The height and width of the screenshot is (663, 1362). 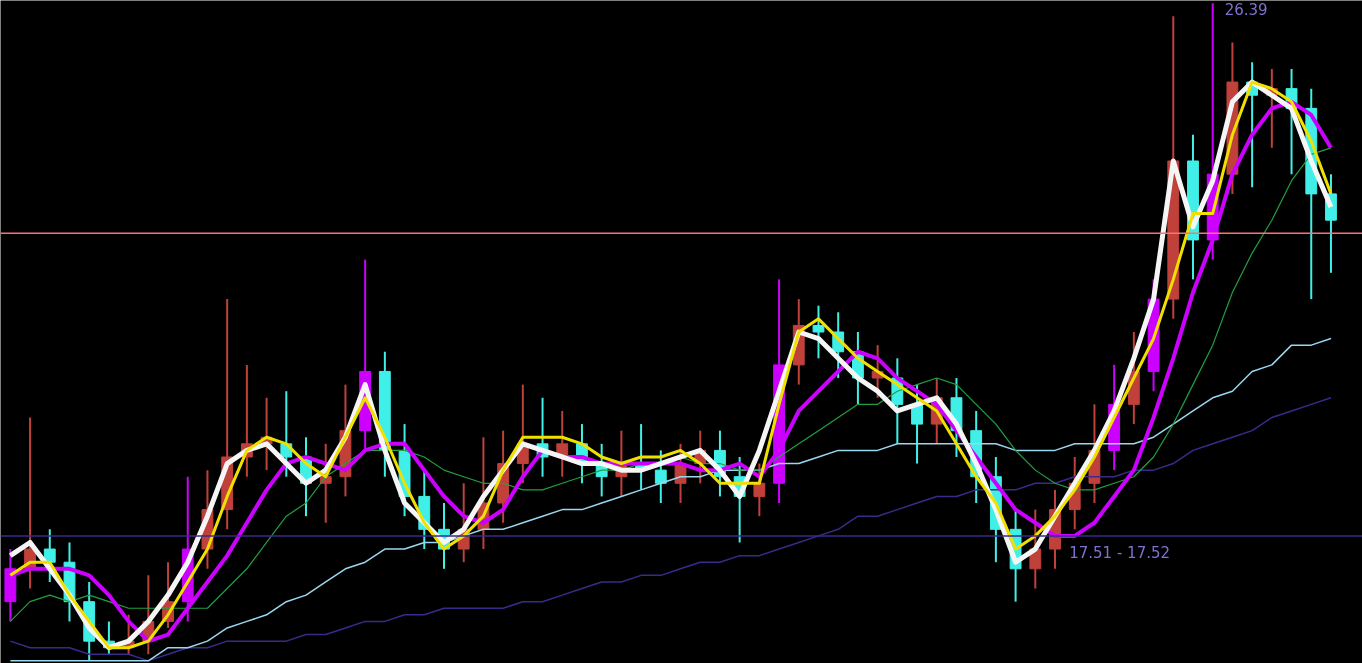 I want to click on annotation: 26.39, so click(x=1246, y=10).